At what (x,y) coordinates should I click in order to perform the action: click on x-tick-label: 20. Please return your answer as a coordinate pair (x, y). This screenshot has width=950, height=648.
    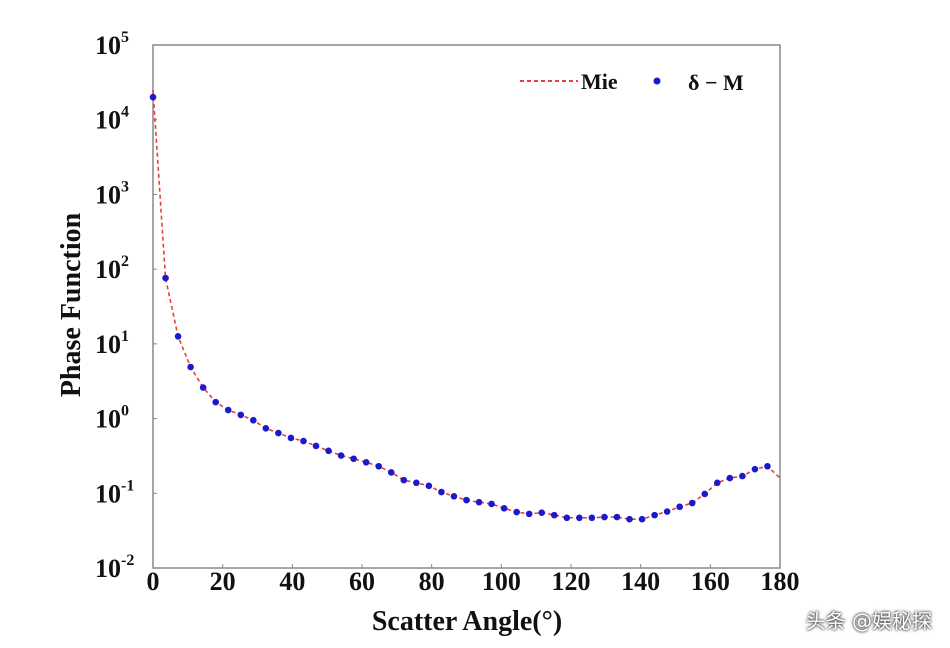
    Looking at the image, I should click on (223, 581).